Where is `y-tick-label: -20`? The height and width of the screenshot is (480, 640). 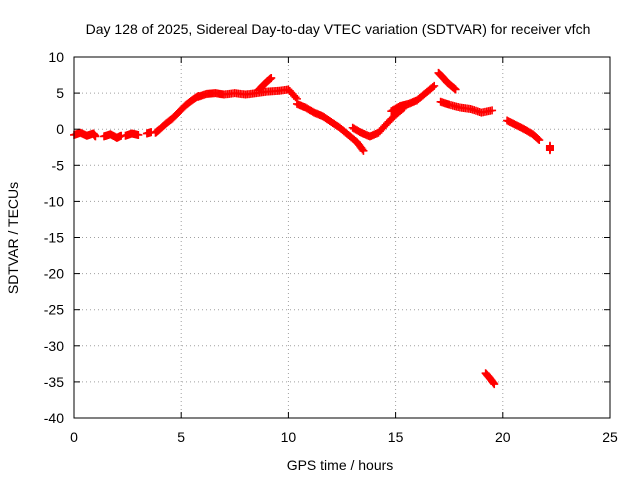
y-tick-label: -20 is located at coordinates (54, 274).